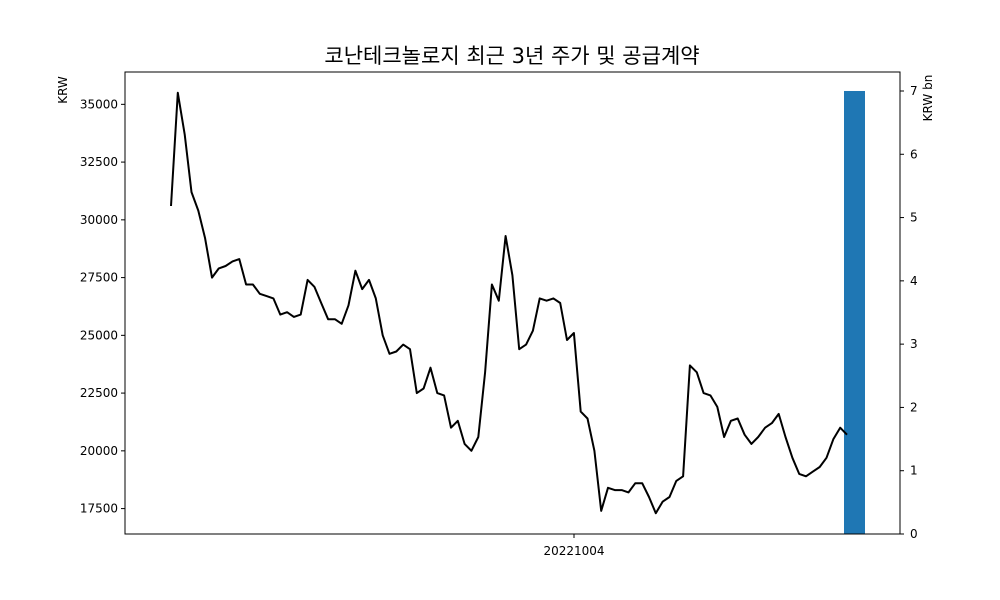 The width and height of the screenshot is (1000, 600). I want to click on y2-tick-label: 1, so click(914, 471).